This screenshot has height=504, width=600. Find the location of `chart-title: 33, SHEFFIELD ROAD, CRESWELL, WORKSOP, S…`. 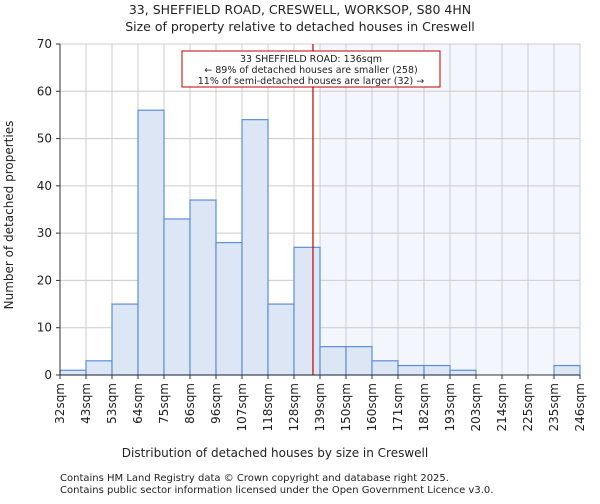

chart-title: 33, SHEFFIELD ROAD, CRESWELL, WORKSOP, S… is located at coordinates (300, 9).